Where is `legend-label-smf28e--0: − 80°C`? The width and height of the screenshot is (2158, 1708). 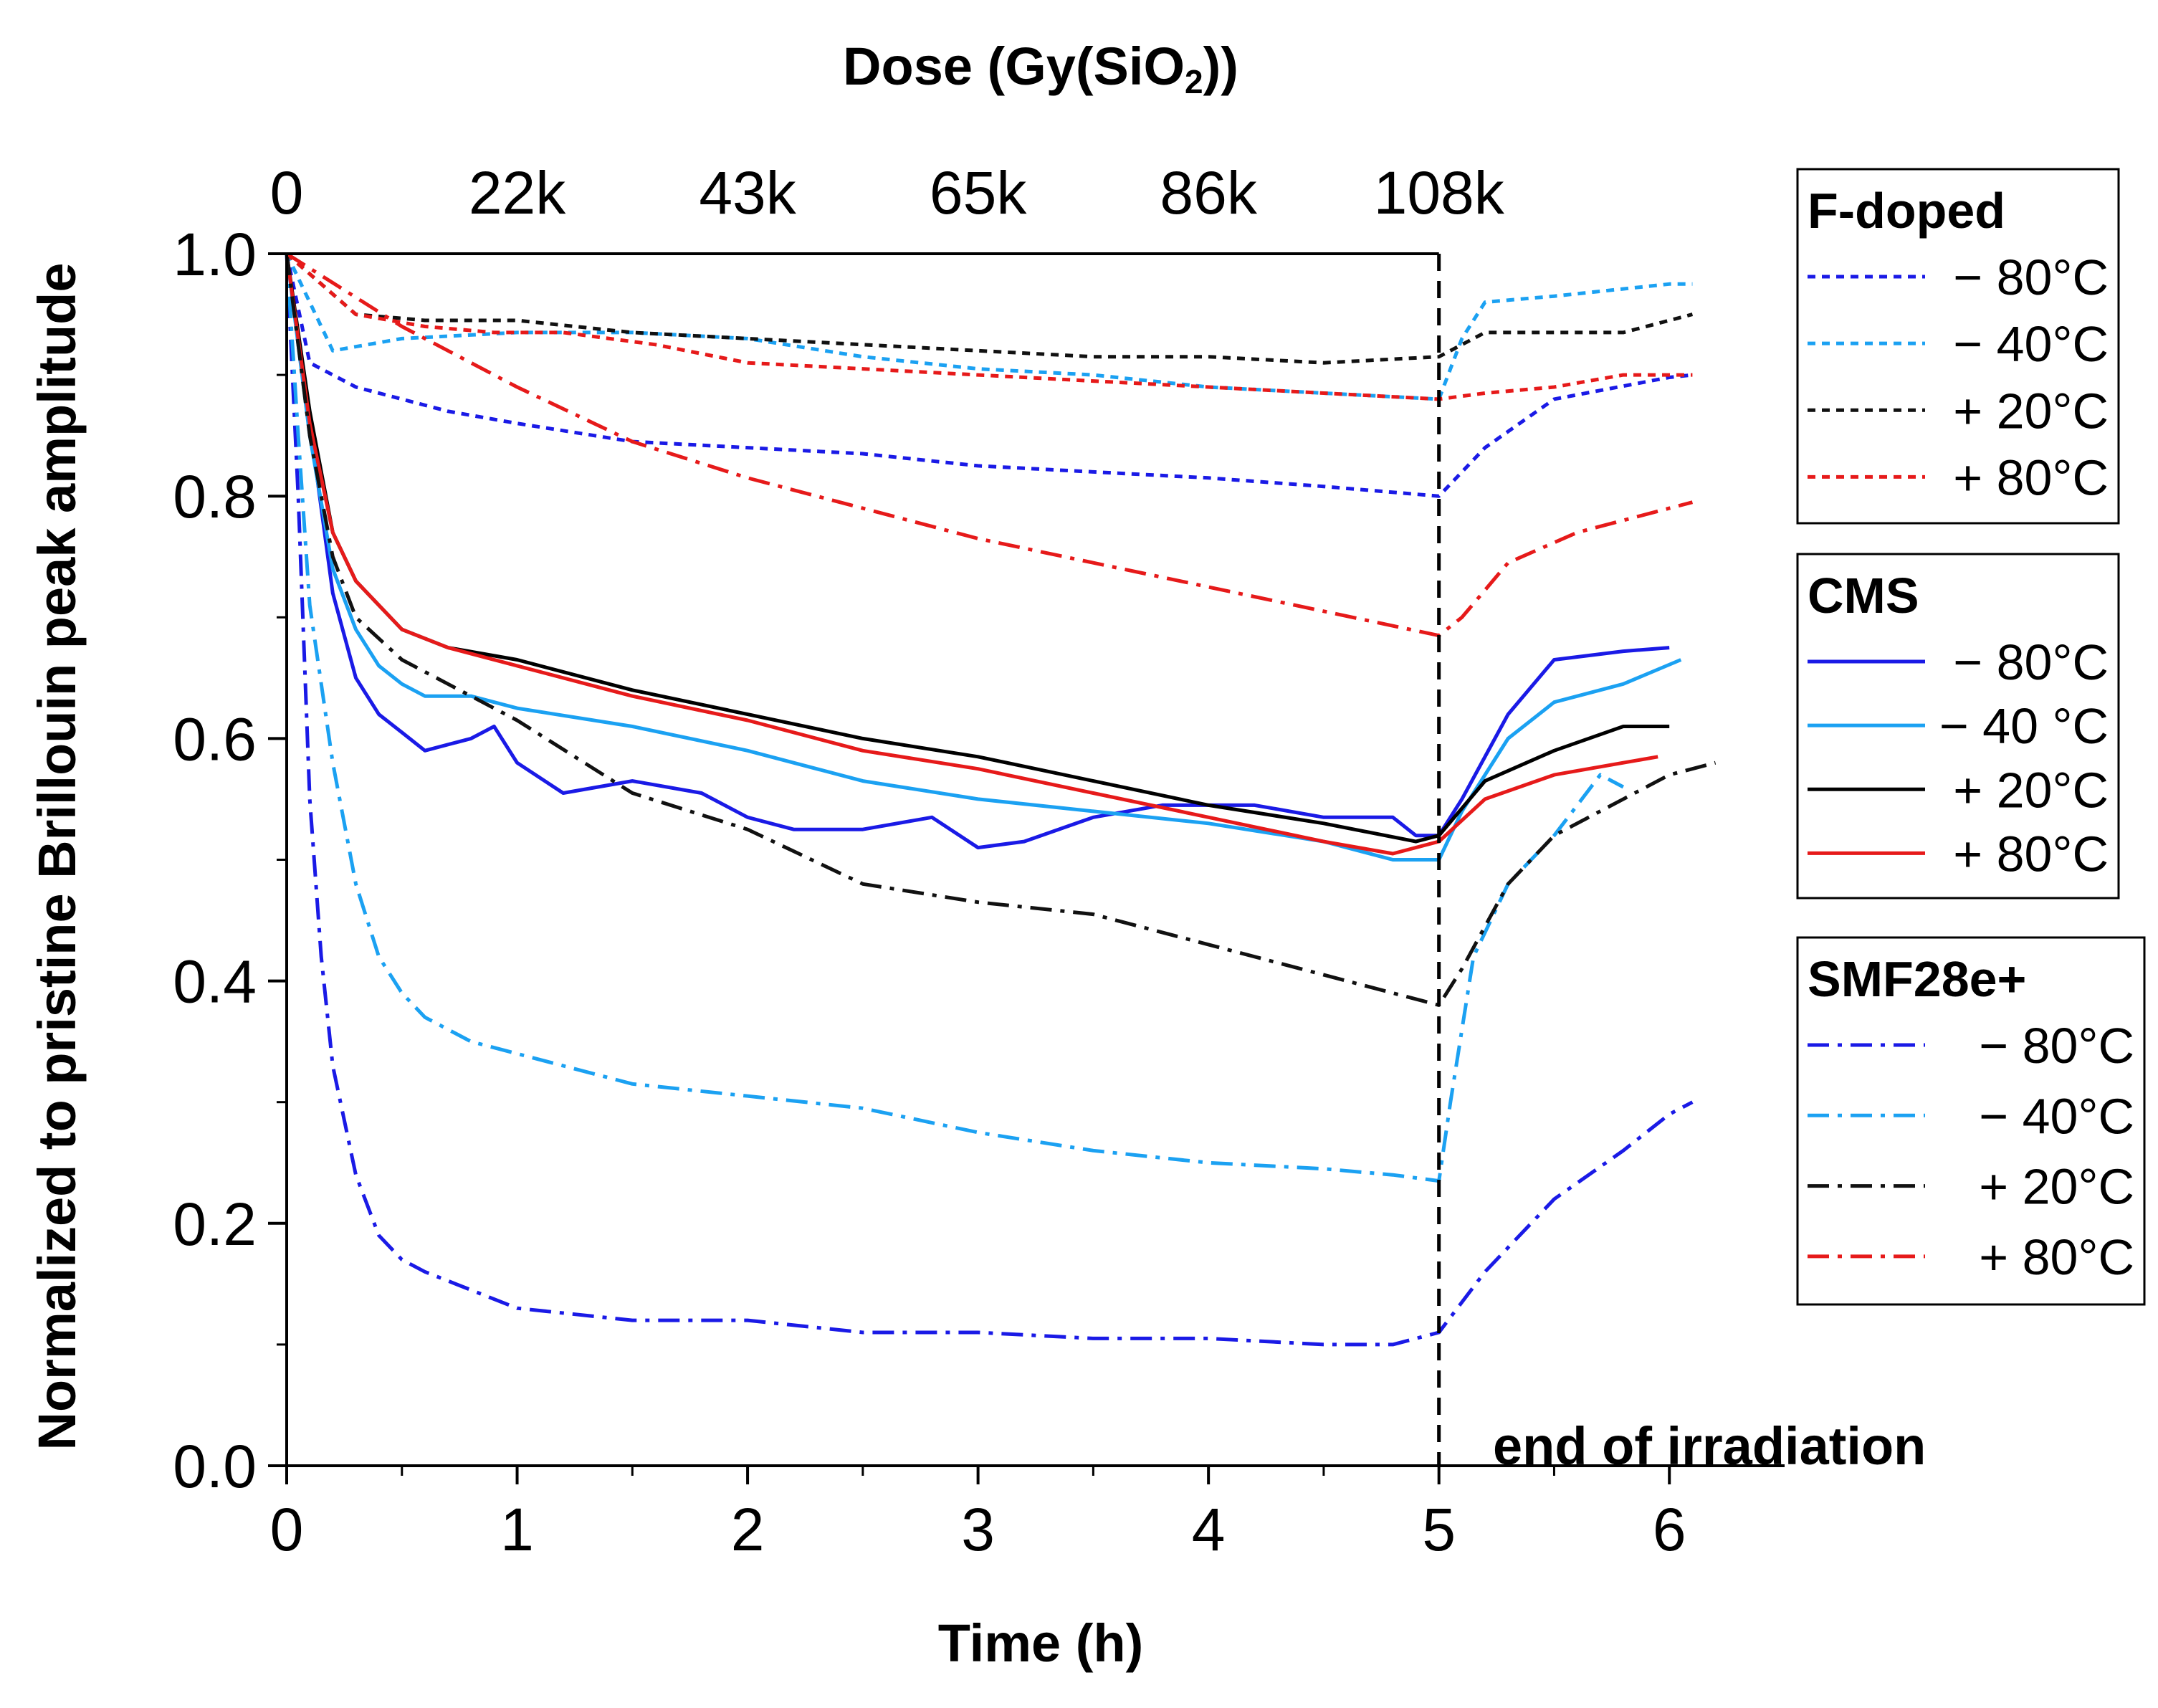 legend-label-smf28e--0: − 80°C is located at coordinates (2056, 1046).